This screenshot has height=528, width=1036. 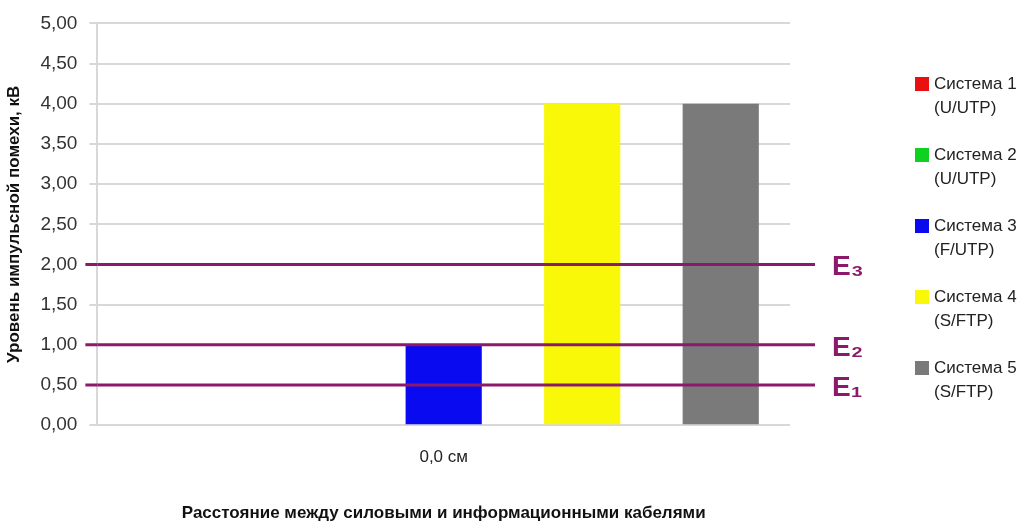 I want to click on y-tick-label: 1,50, so click(x=59, y=303).